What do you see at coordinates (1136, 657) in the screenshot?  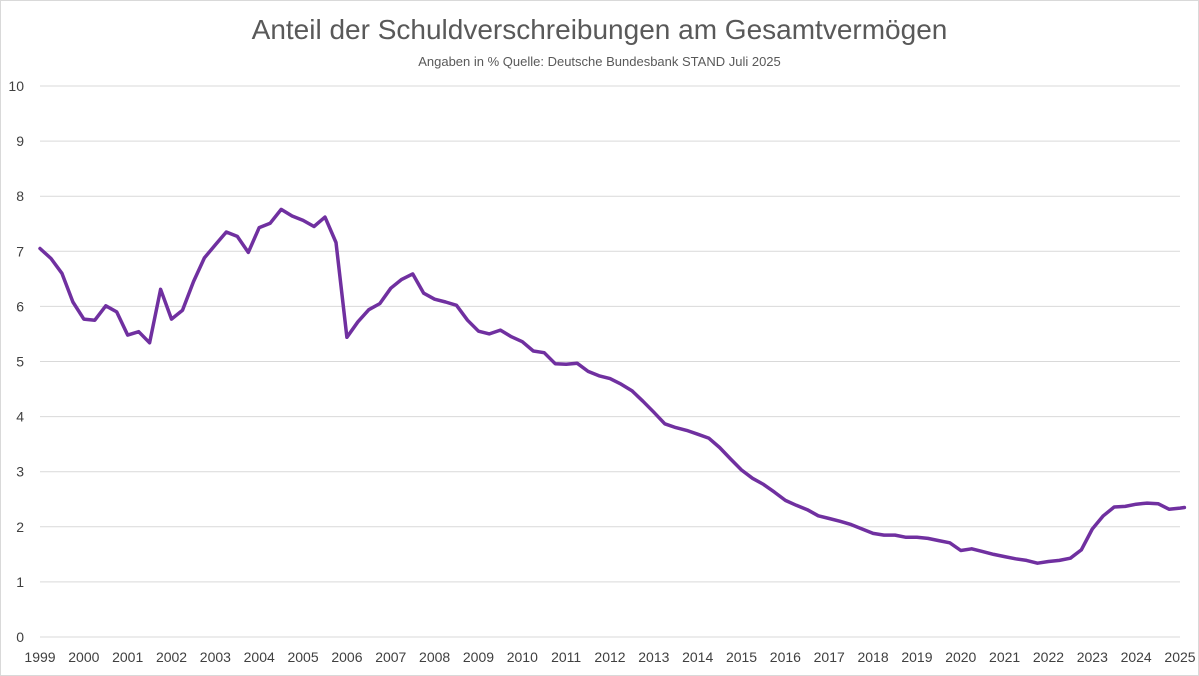 I see `x-tick-label: 2024` at bounding box center [1136, 657].